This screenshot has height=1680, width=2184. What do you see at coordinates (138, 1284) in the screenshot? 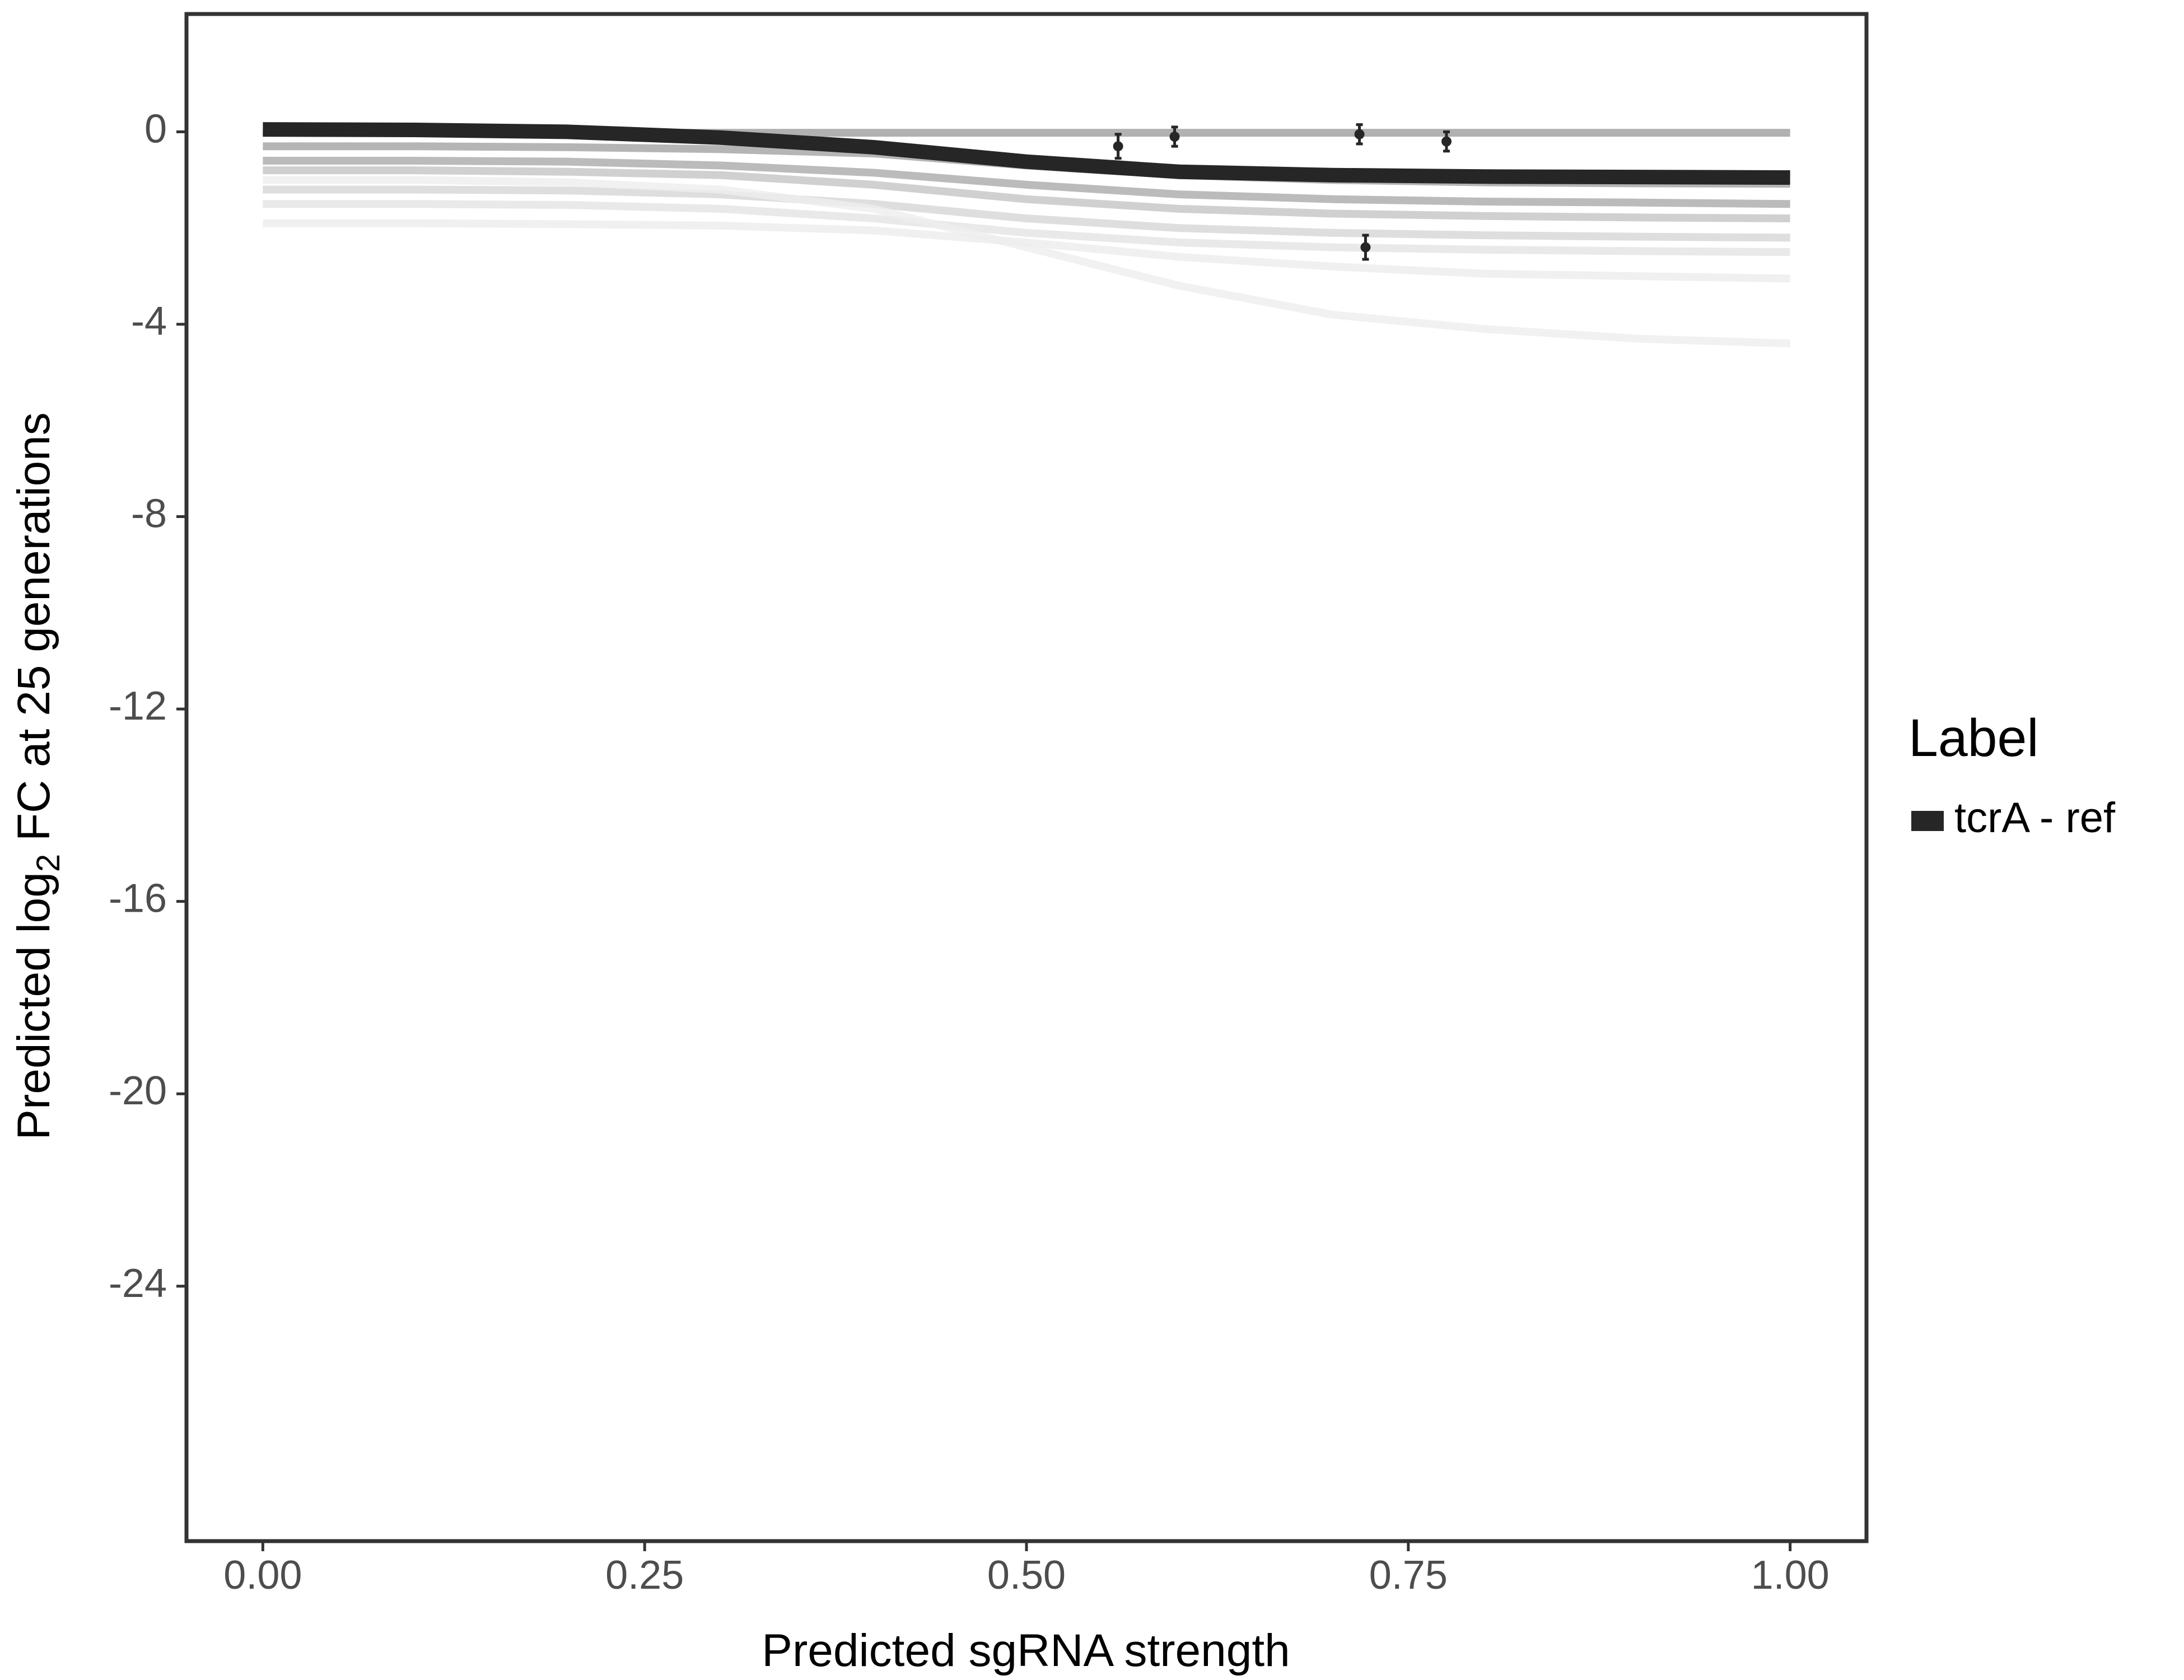
I see `y-tick-label: -24` at bounding box center [138, 1284].